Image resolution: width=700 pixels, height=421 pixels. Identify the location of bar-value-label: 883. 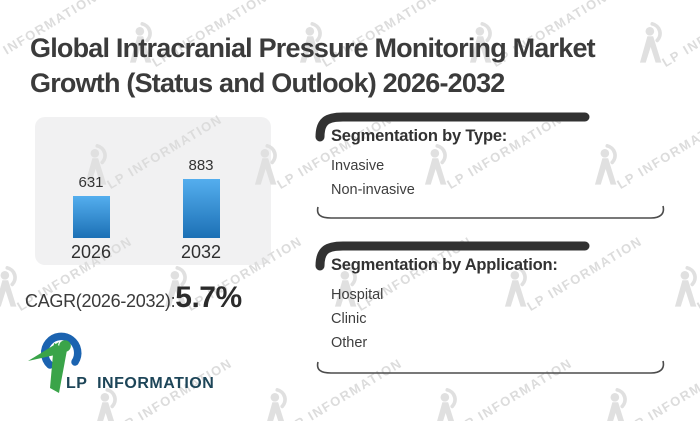
(201, 165).